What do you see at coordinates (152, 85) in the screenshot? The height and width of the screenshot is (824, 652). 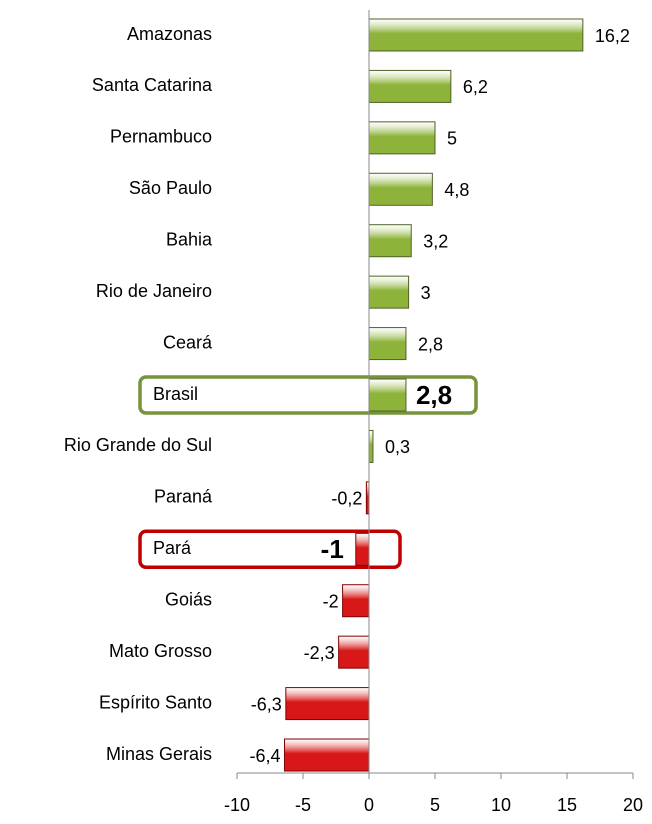 I see `category-label: Santa Catarina` at bounding box center [152, 85].